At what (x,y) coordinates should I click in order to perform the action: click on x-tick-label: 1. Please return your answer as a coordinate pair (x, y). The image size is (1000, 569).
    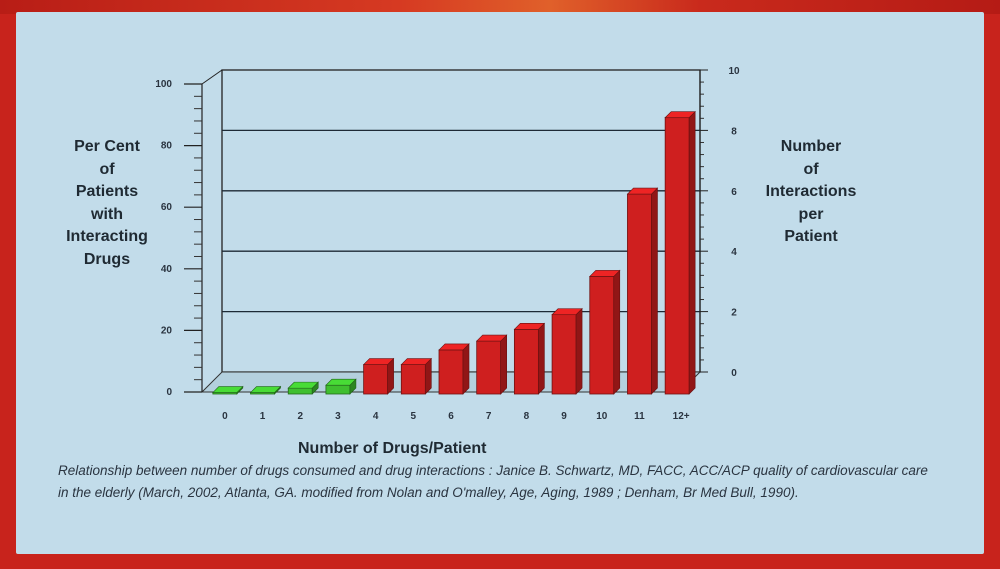
    Looking at the image, I should click on (263, 416).